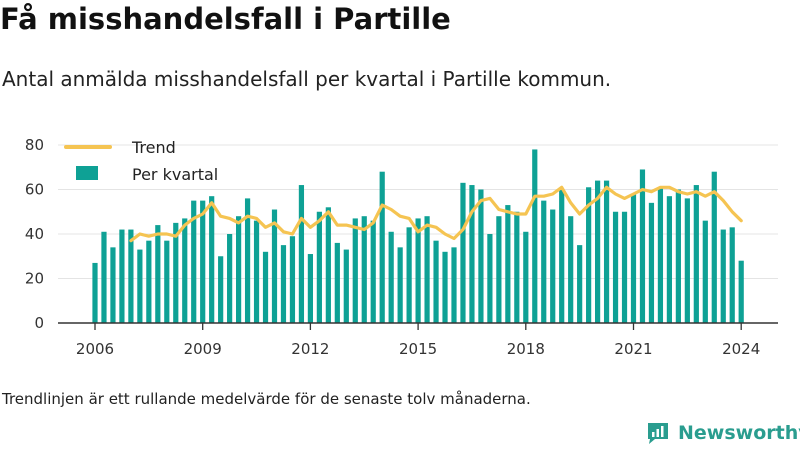 Image resolution: width=800 pixels, height=450 pixels. Describe the element at coordinates (34, 145) in the screenshot. I see `y-tick-label: 80` at that location.